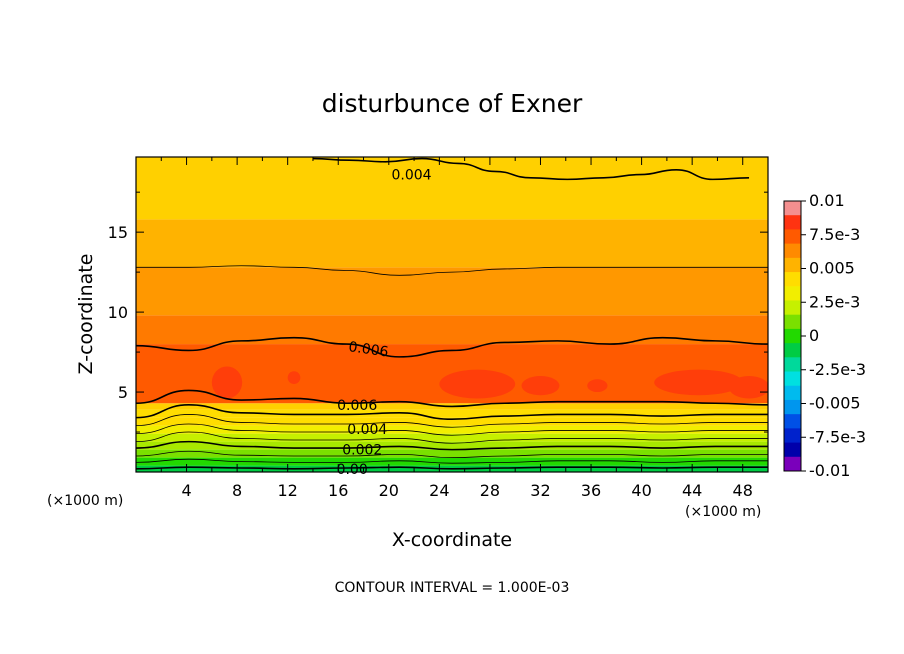 The width and height of the screenshot is (904, 654). I want to click on contour-label-text-2: 0.006, so click(357, 406).